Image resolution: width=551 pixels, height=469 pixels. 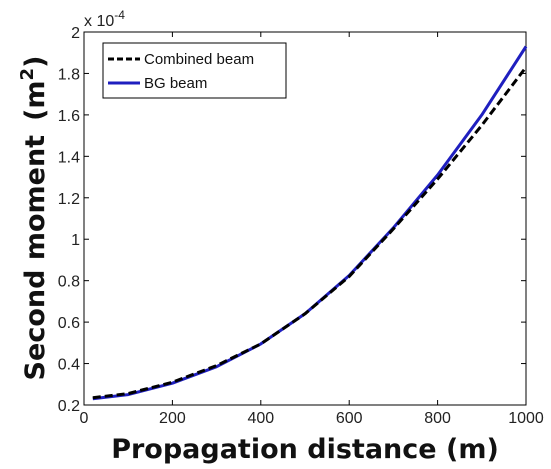 I want to click on legend: Combined beam BG beam, so click(x=194, y=70).